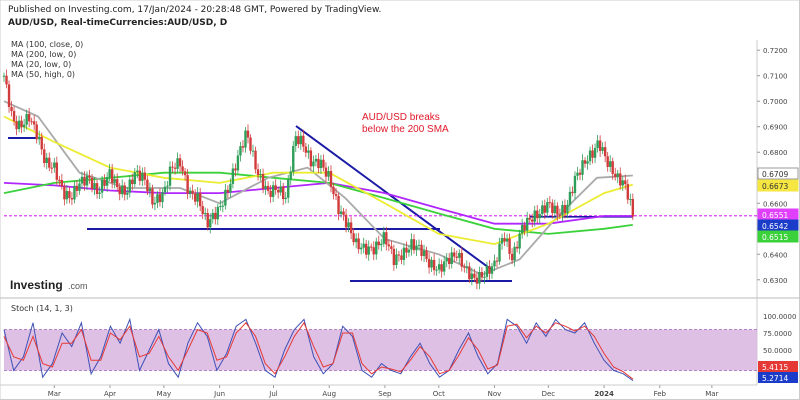 This screenshot has height=400, width=800. What do you see at coordinates (775, 204) in the screenshot?
I see `y-tick-label: 0.6600` at bounding box center [775, 204].